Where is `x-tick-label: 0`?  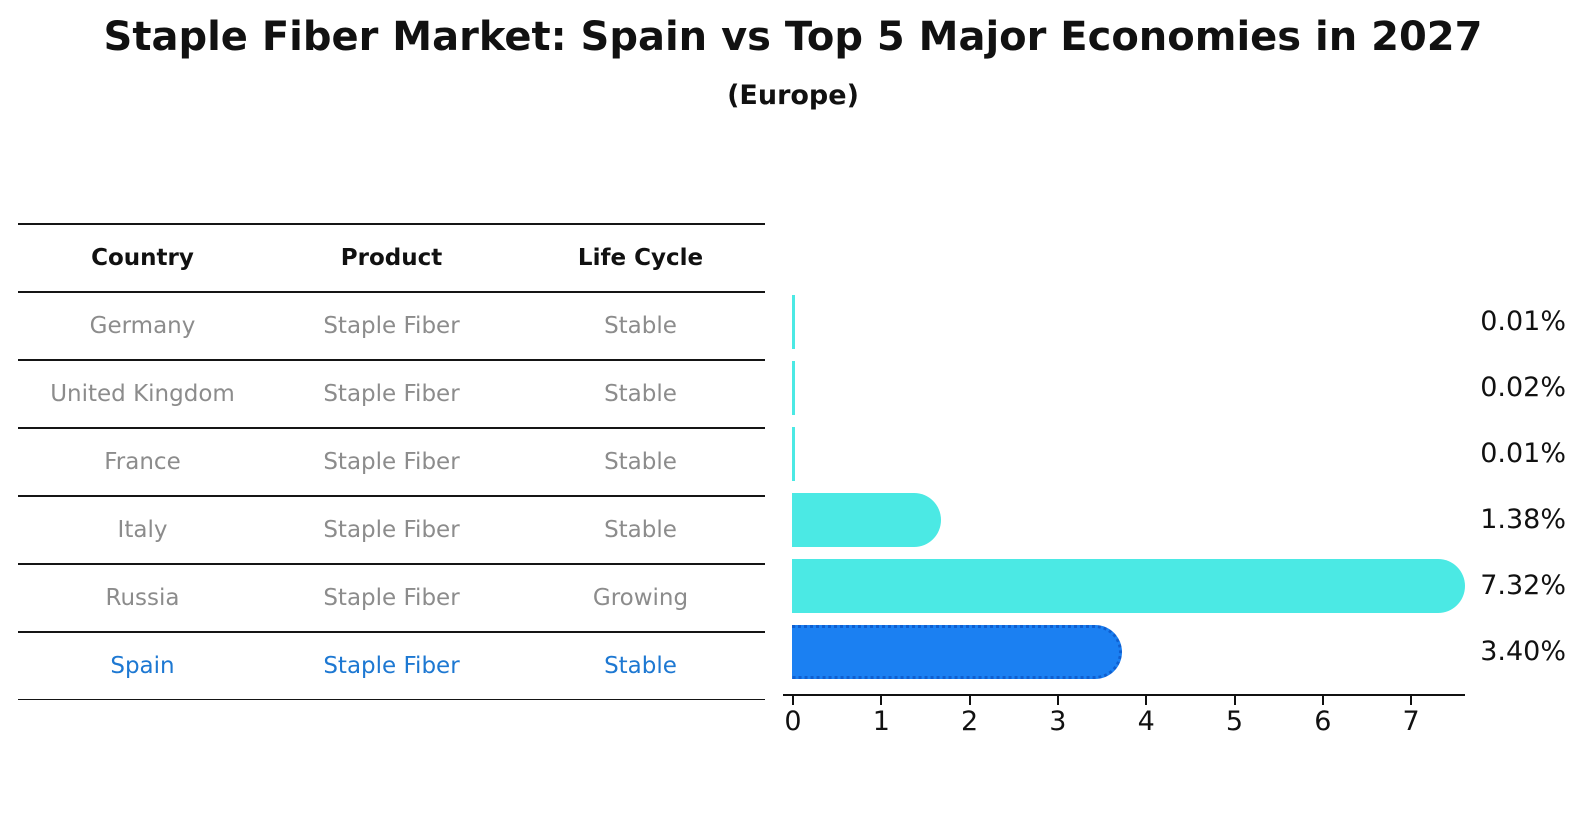
x-tick-label: 0 is located at coordinates (793, 721).